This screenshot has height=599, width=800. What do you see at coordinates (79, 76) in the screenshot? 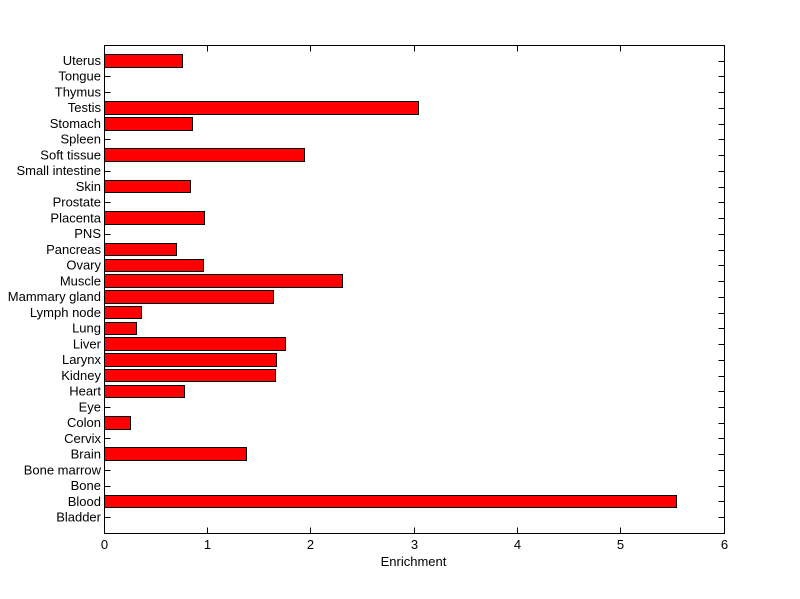
I see `svg-text: Tongue` at bounding box center [79, 76].